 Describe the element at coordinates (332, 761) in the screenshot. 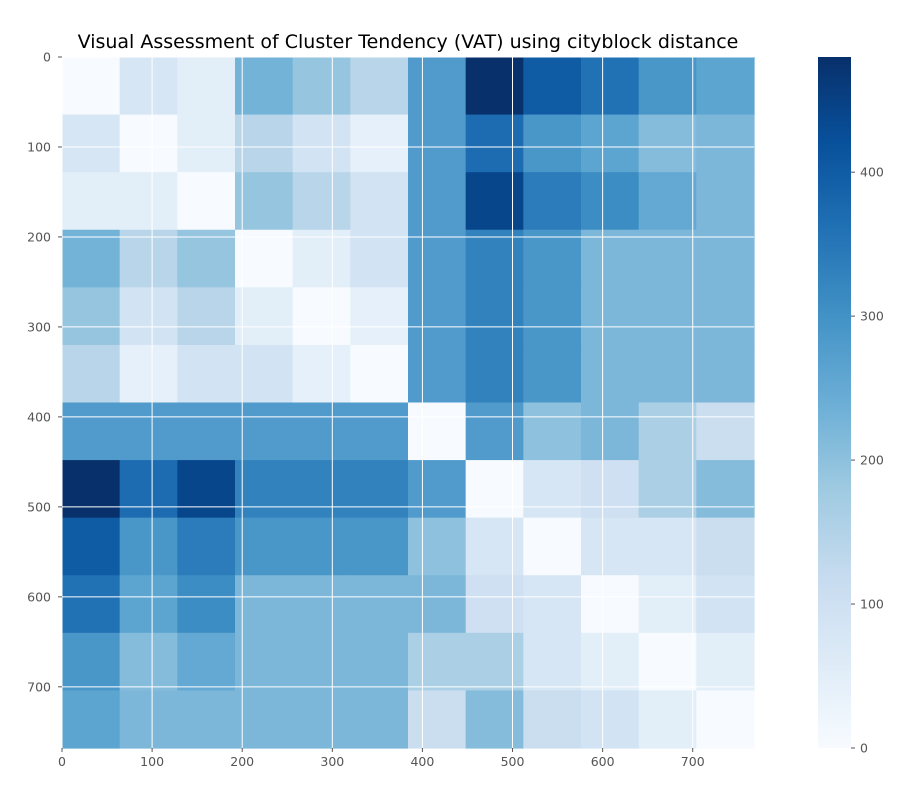

I see `x-tick-label: 300` at that location.